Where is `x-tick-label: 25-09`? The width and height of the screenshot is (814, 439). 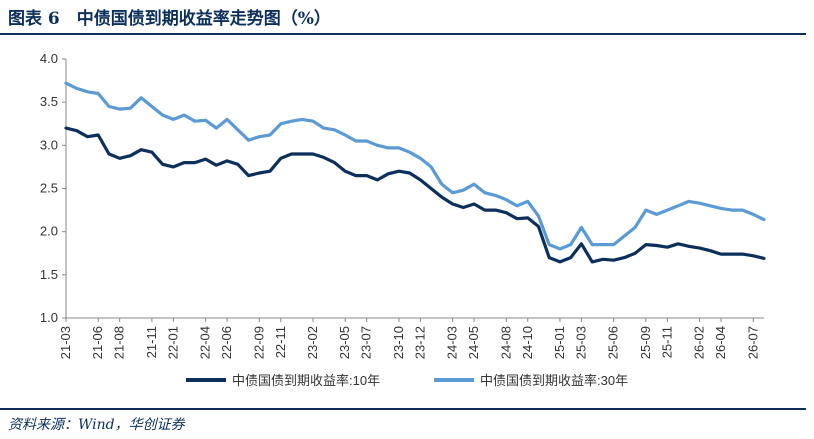 x-tick-label: 25-09 is located at coordinates (645, 342).